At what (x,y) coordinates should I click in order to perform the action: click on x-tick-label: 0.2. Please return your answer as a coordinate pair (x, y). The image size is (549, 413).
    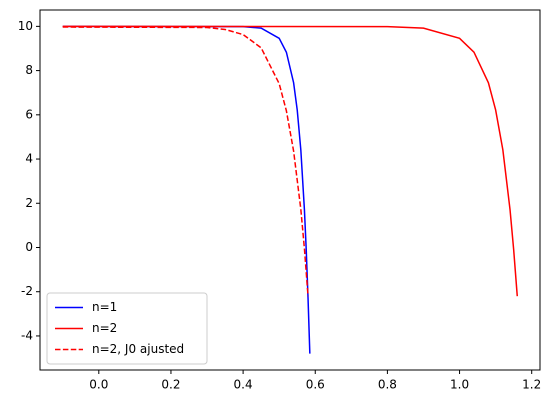
    Looking at the image, I should click on (170, 385).